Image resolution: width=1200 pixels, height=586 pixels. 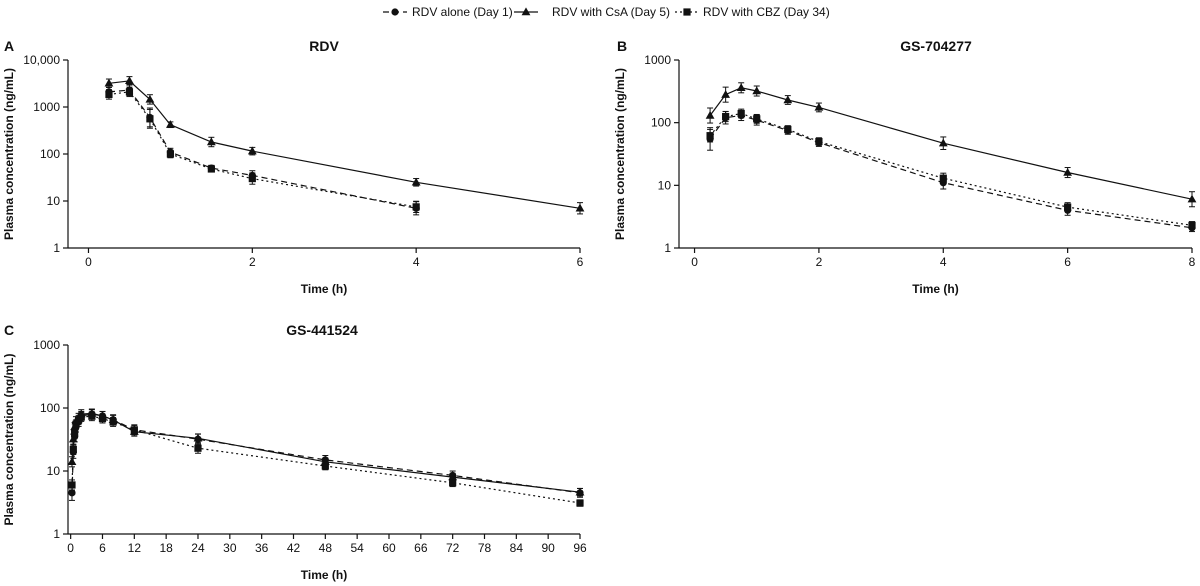 What do you see at coordinates (1192, 262) in the screenshot?
I see `x-tick-label: 8` at bounding box center [1192, 262].